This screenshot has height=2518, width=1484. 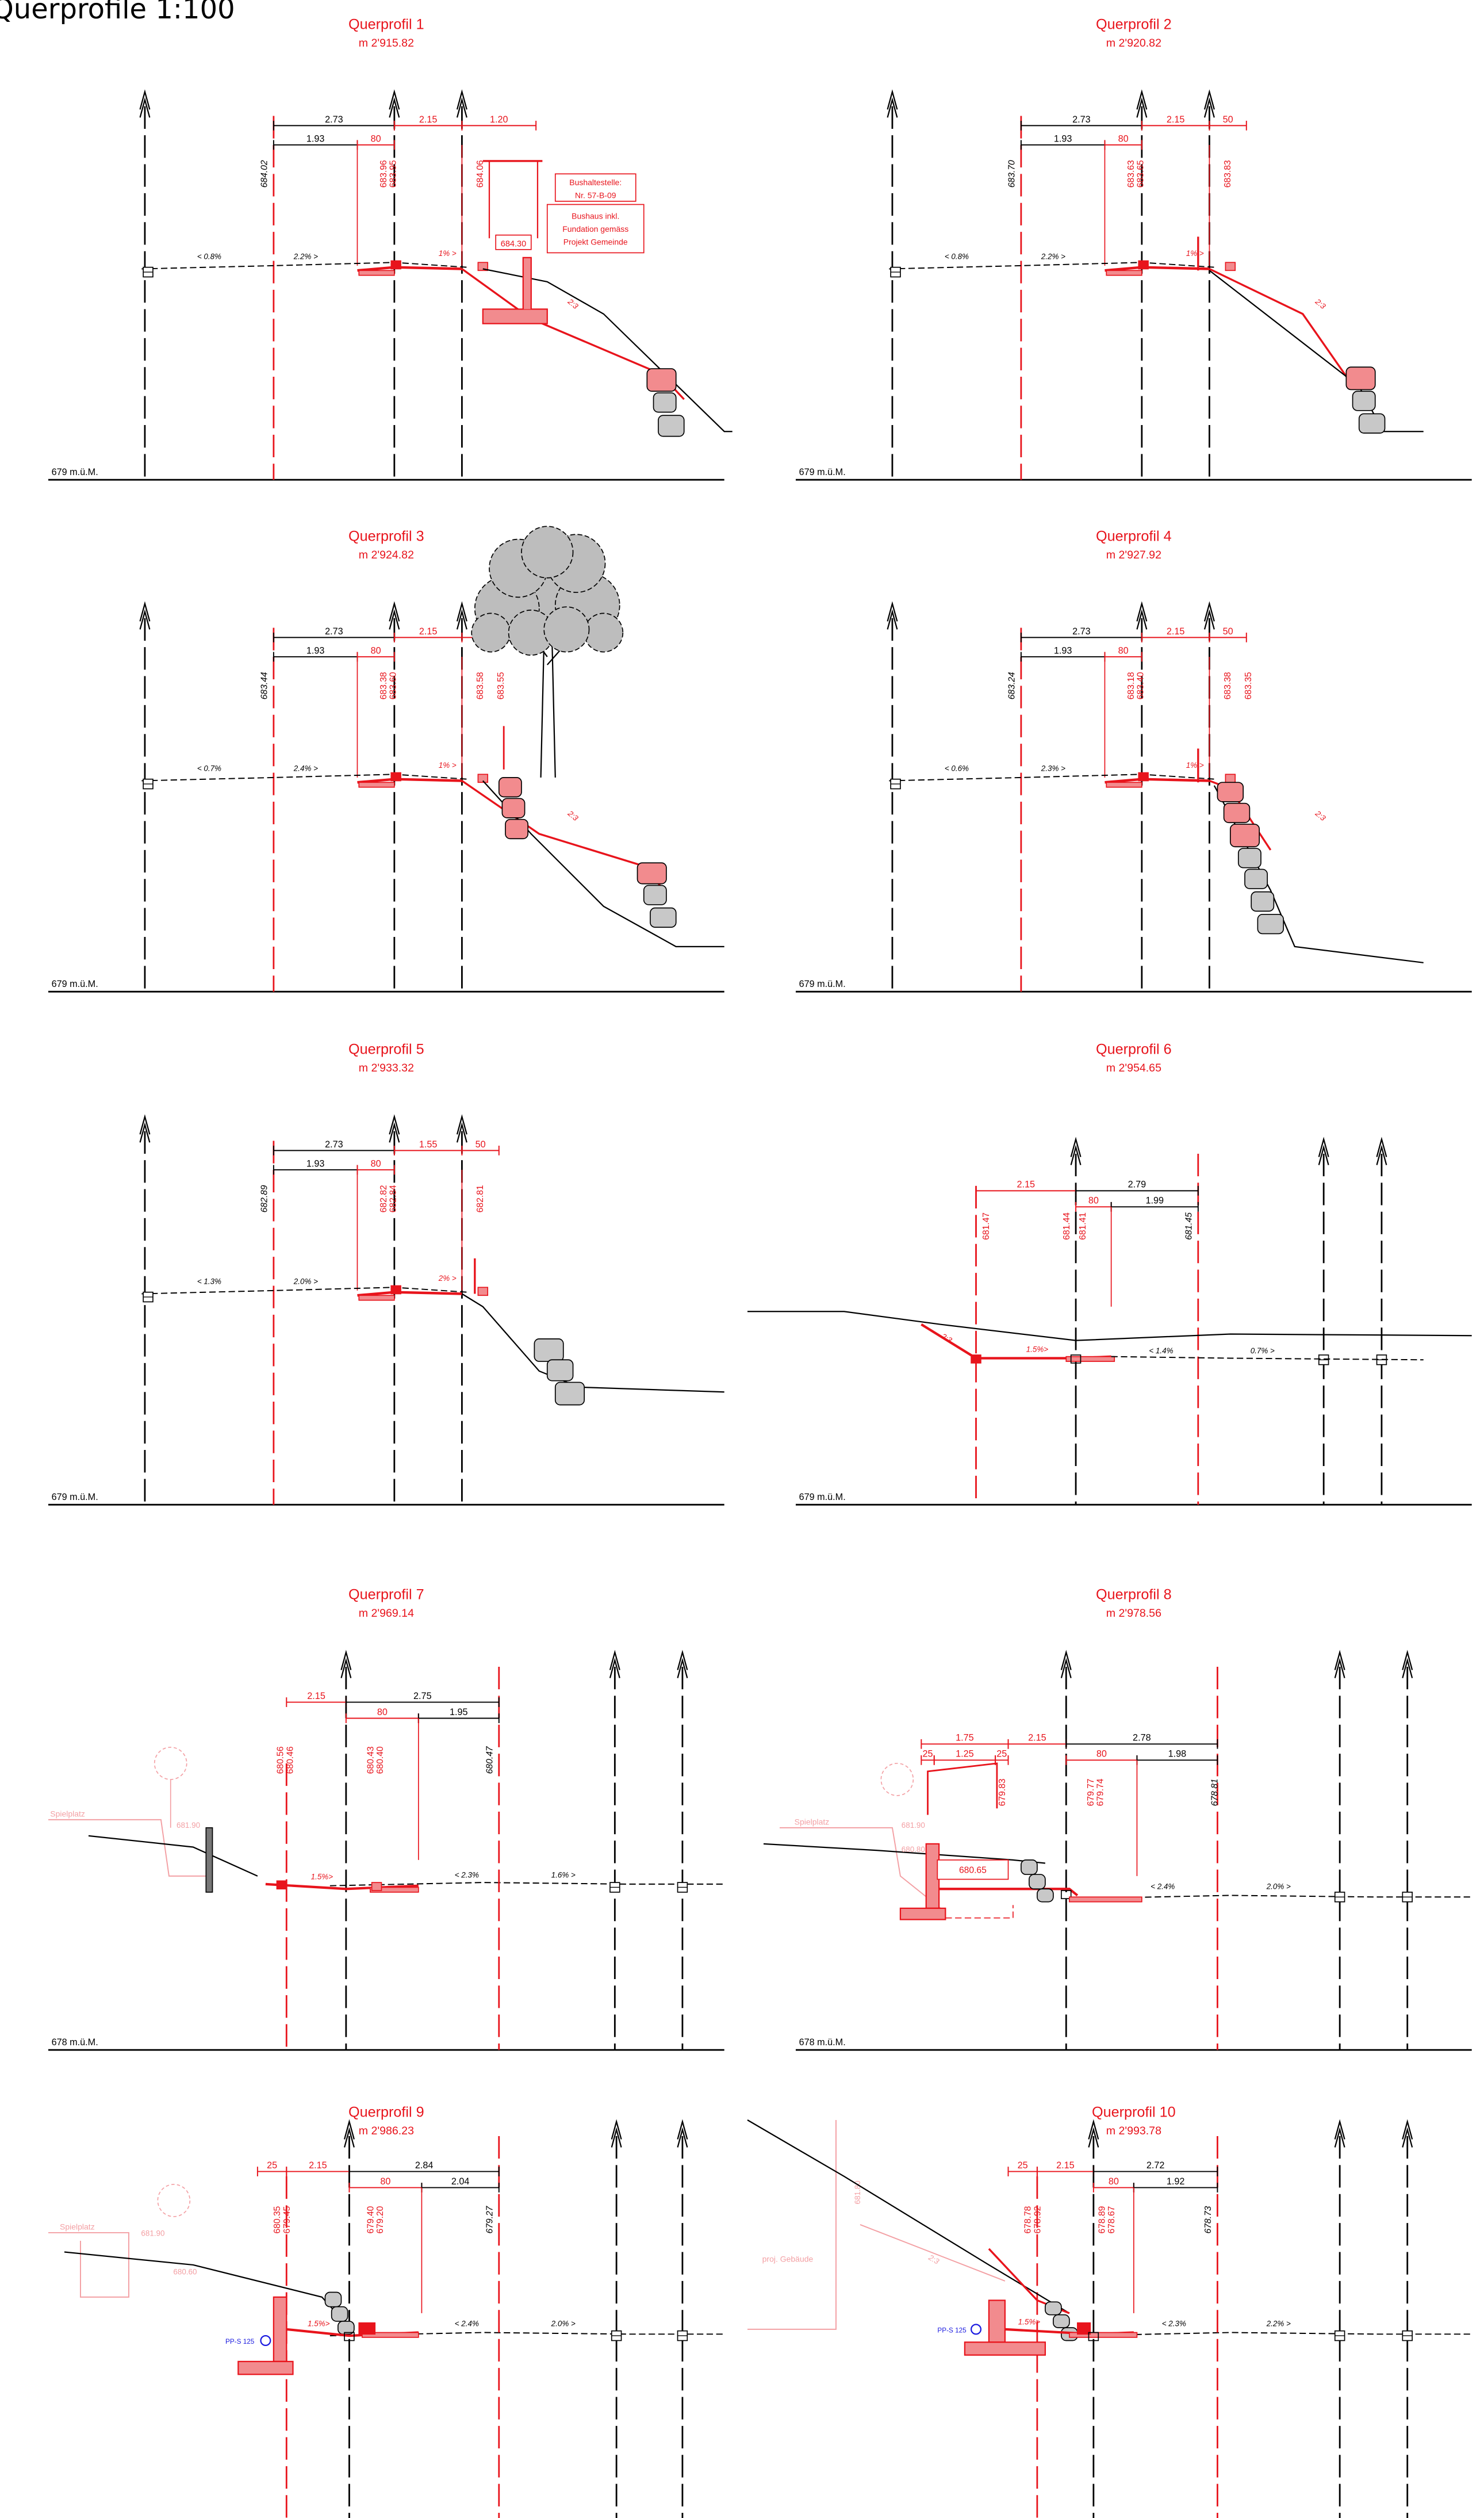 I want to click on height-label: 678.78, so click(x=1028, y=2219).